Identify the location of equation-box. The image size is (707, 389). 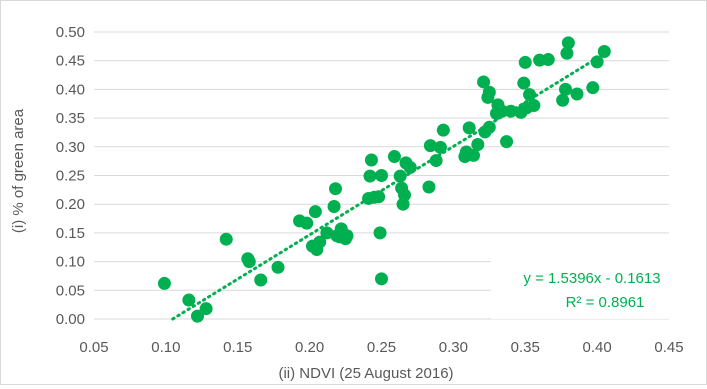
(592, 290).